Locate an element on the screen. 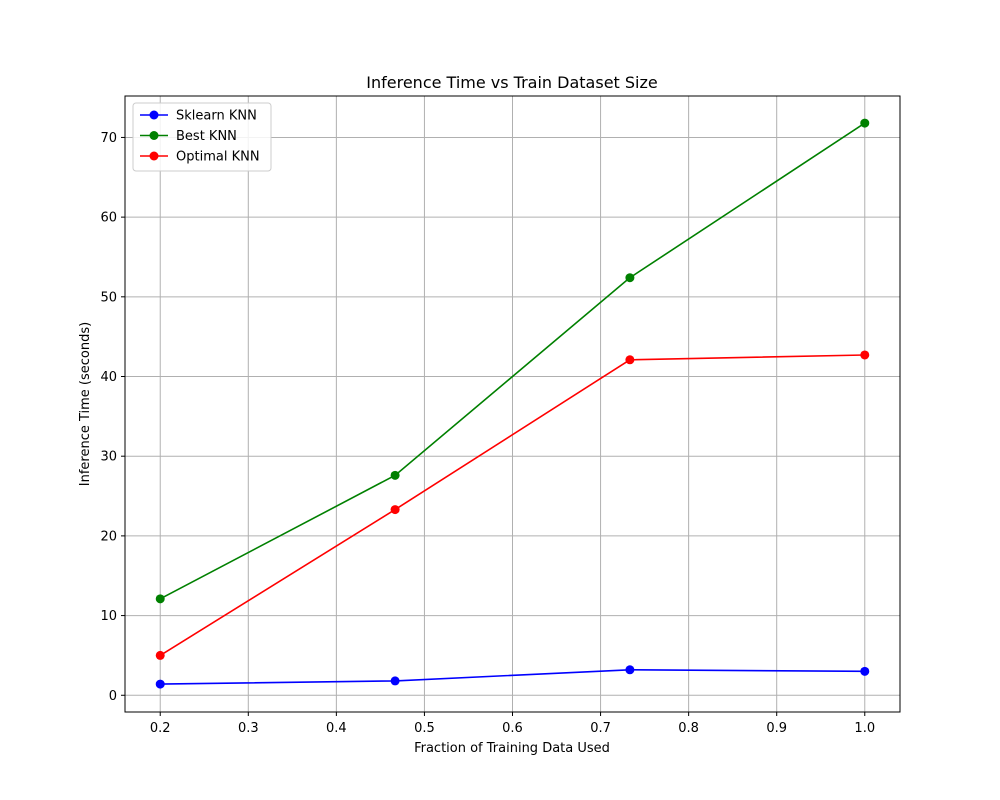 The image size is (1000, 800). x-tick-label: 0.9 is located at coordinates (776, 728).